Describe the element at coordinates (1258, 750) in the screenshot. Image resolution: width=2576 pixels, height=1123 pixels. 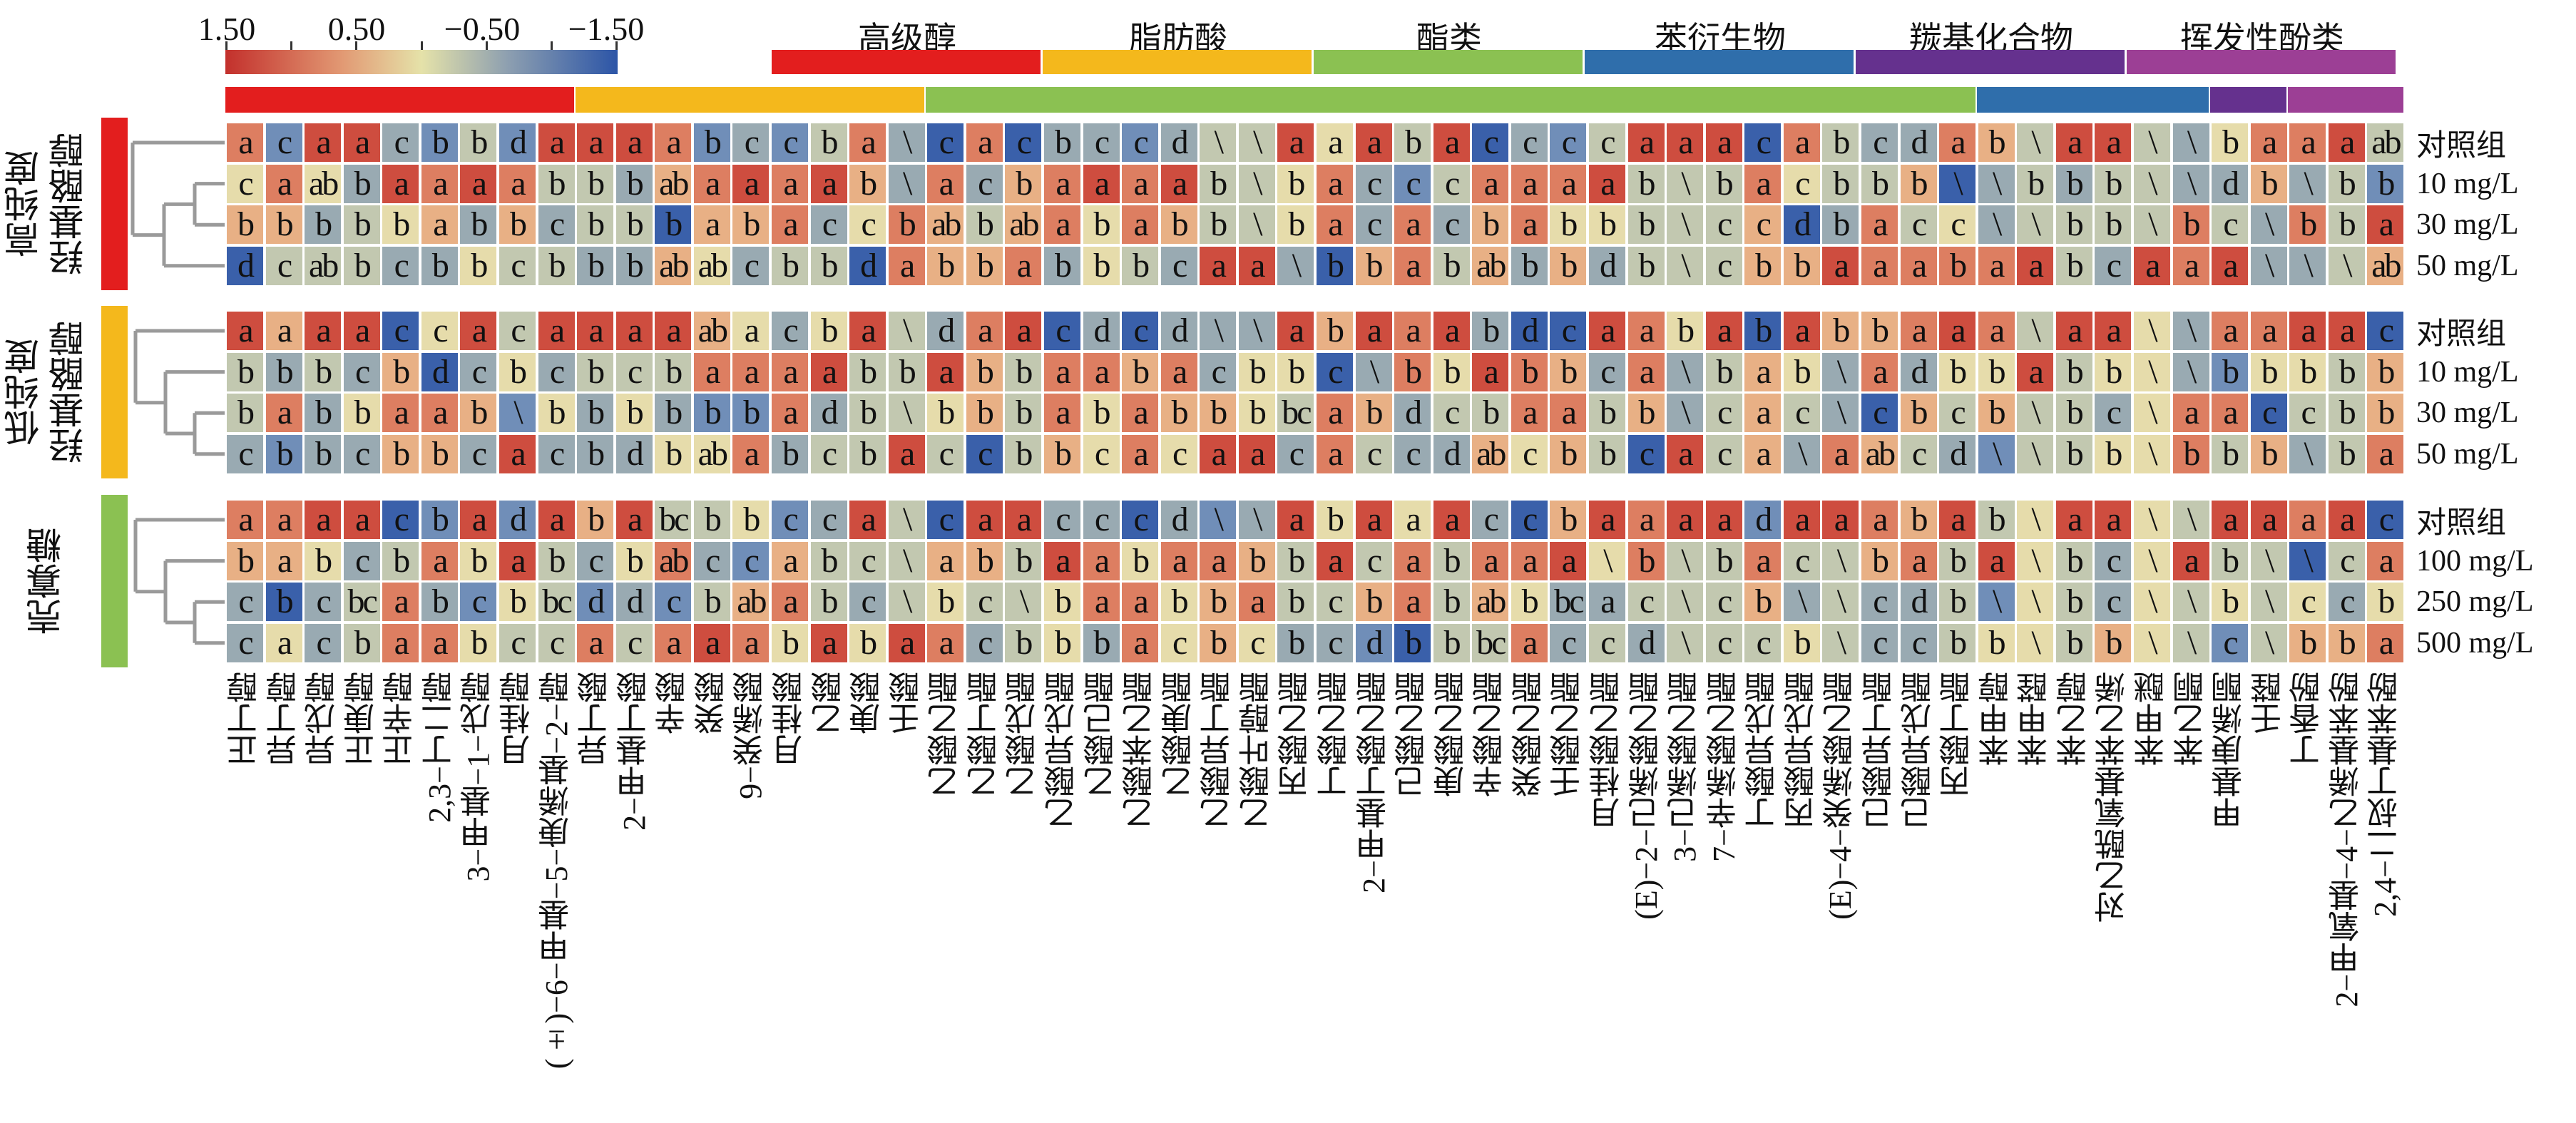
I see `column-label: 乙酸叶醇酯` at that location.